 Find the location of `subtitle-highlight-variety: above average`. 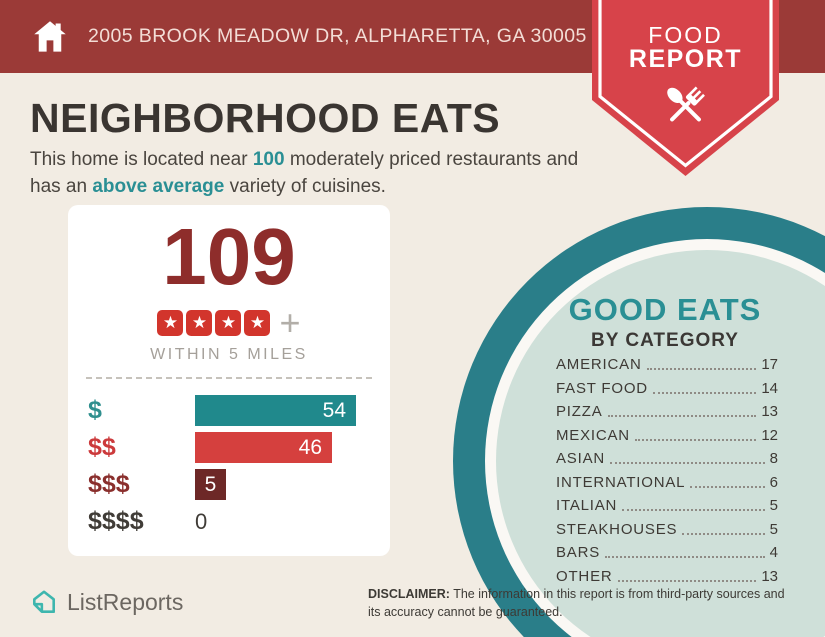

subtitle-highlight-variety: above average is located at coordinates (158, 186).